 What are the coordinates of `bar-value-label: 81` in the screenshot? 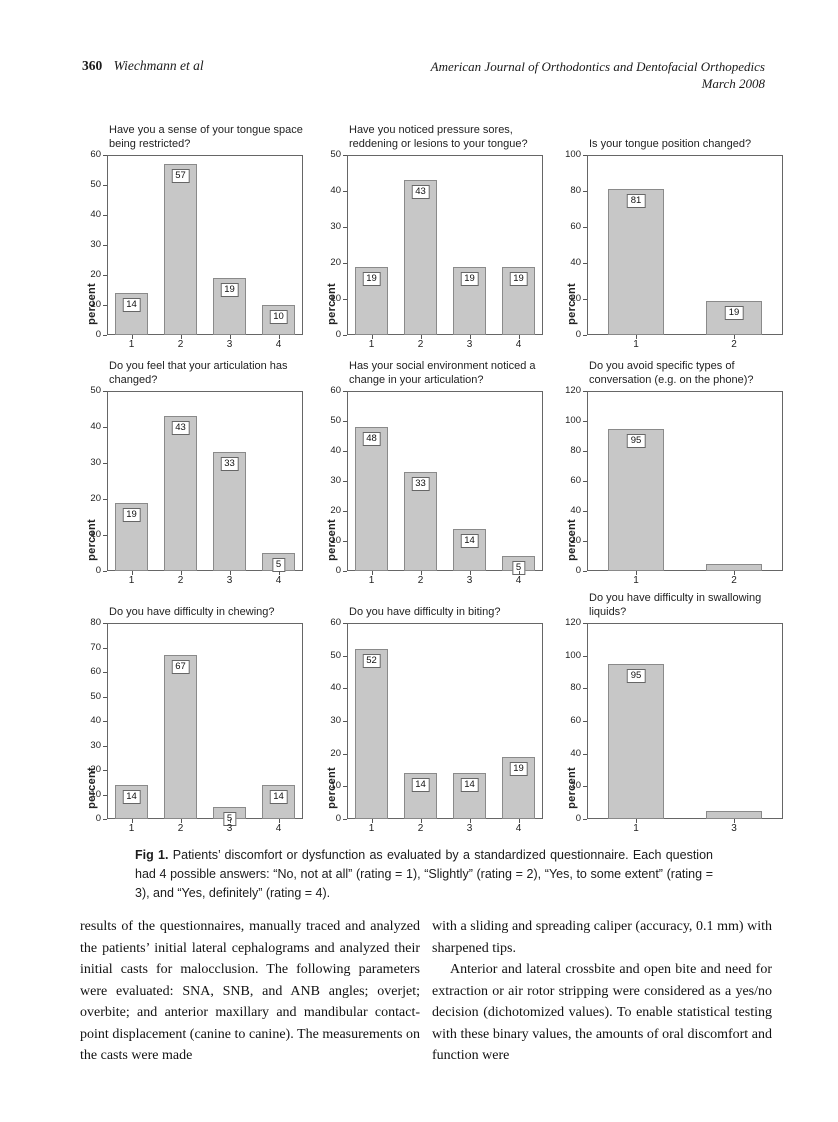 It's located at (636, 201).